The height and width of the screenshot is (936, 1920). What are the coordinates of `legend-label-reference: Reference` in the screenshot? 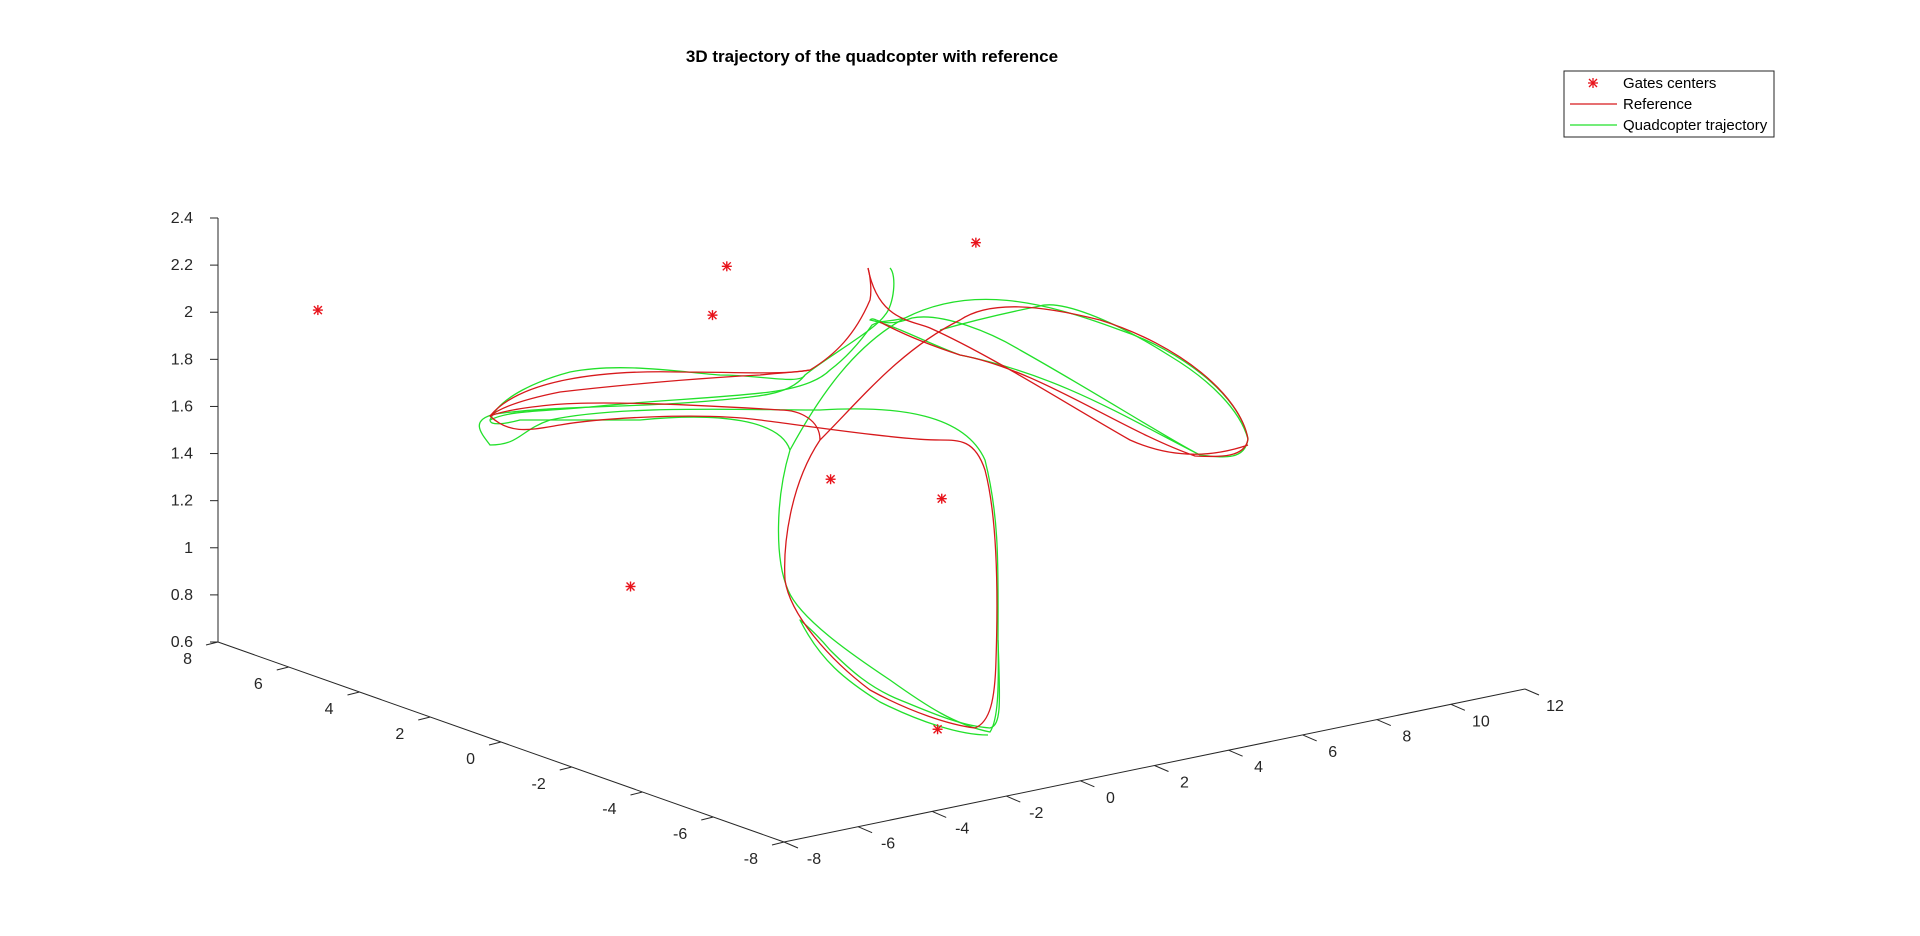 It's located at (1657, 104).